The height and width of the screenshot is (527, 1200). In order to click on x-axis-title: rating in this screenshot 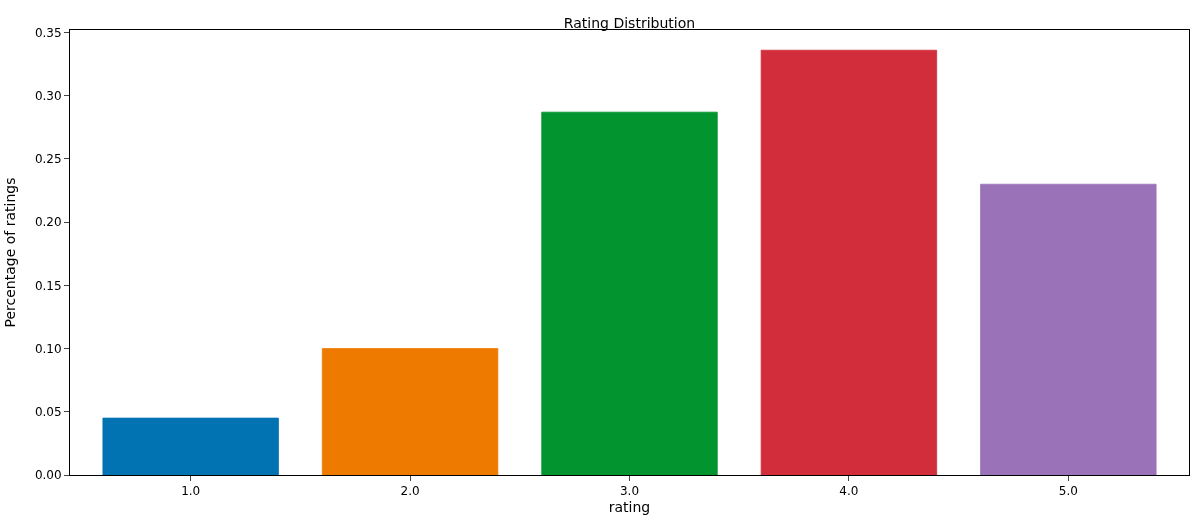, I will do `click(629, 506)`.